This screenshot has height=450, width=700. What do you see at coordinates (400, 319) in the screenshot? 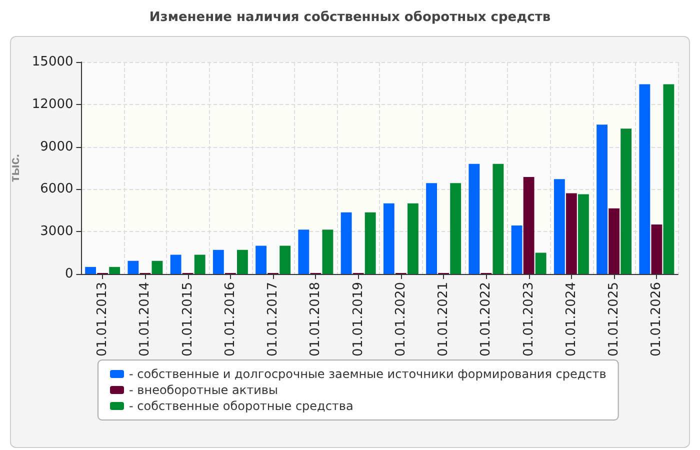
I see `x-tick-label: 01.01.2020` at bounding box center [400, 319].